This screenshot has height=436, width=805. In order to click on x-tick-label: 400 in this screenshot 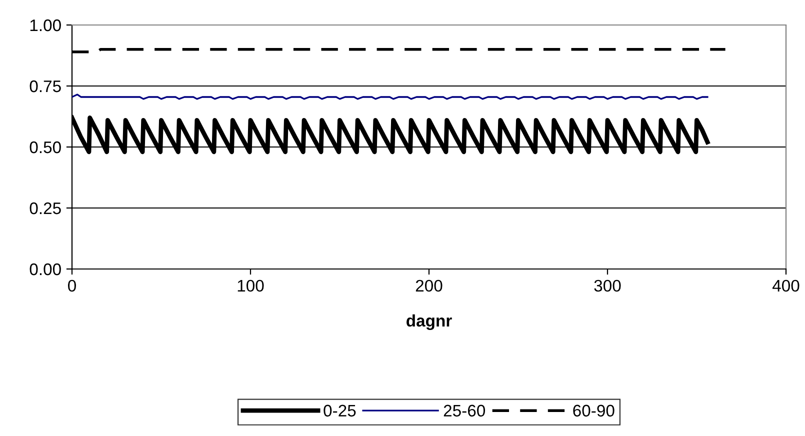, I will do `click(786, 286)`.